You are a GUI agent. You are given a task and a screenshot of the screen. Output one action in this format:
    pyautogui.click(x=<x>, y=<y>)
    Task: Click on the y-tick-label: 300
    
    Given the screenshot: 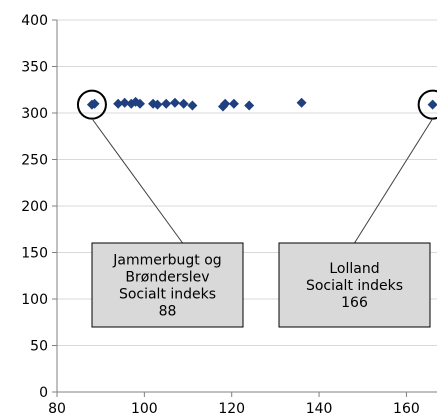 What is the action you would take?
    pyautogui.click(x=34, y=114)
    